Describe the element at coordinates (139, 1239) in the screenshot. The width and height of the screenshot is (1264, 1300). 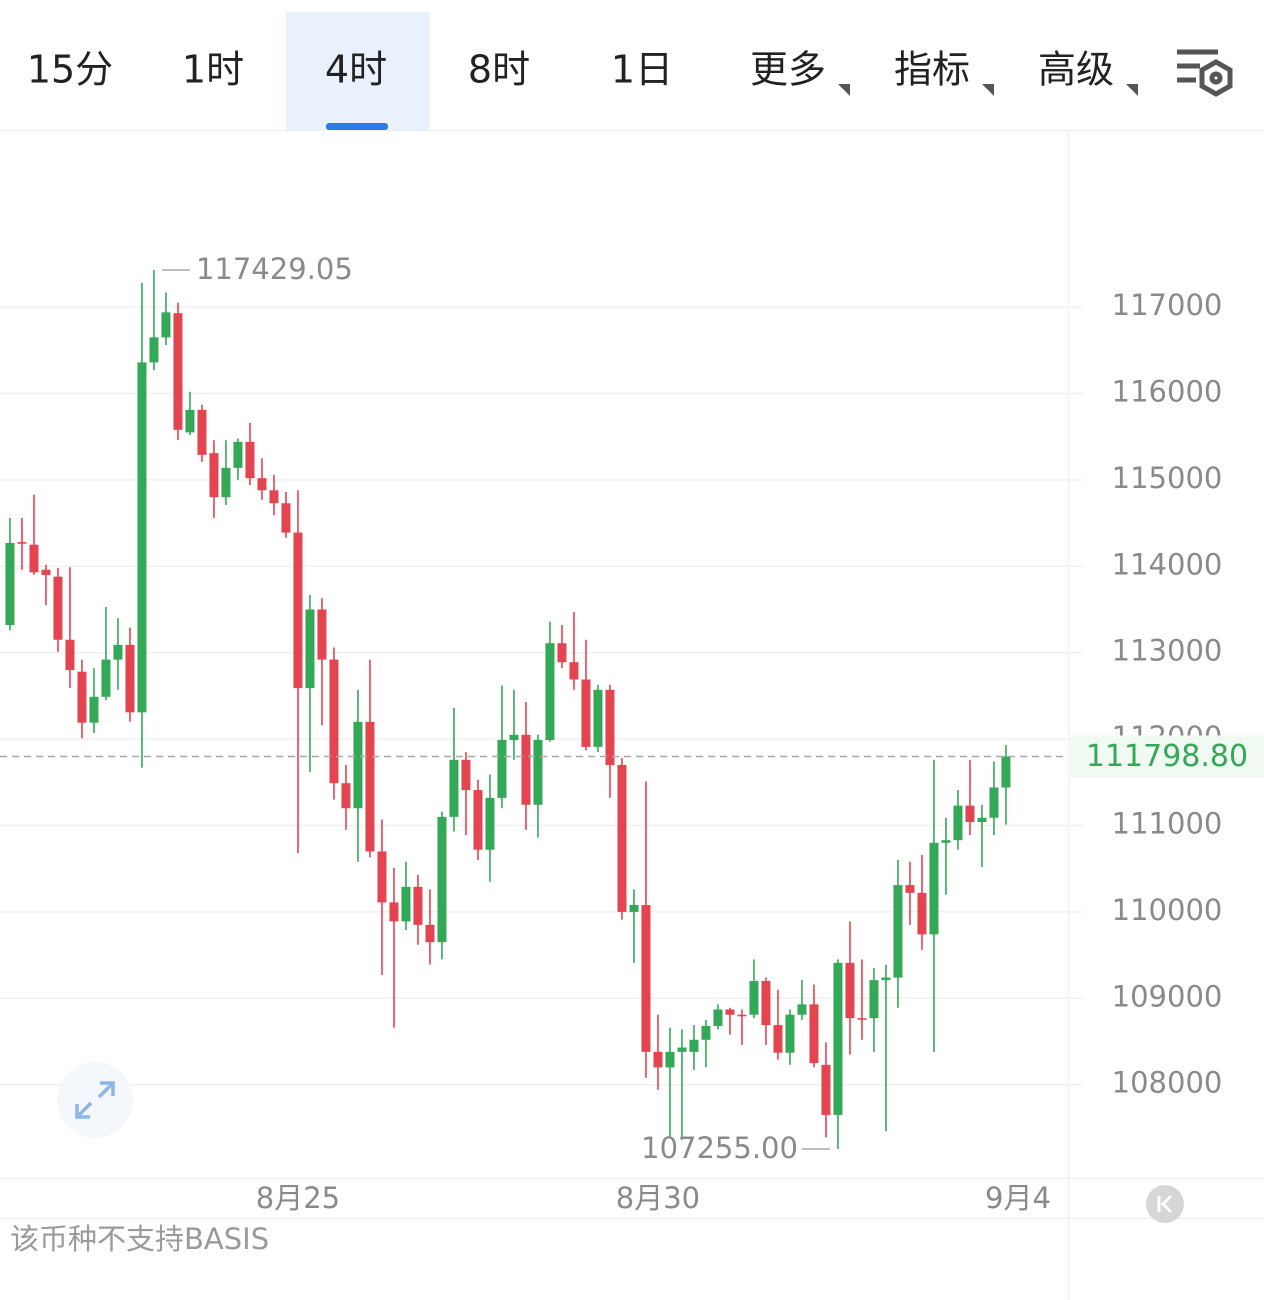
I see `footer-note: 该币种不支持BASIS` at that location.